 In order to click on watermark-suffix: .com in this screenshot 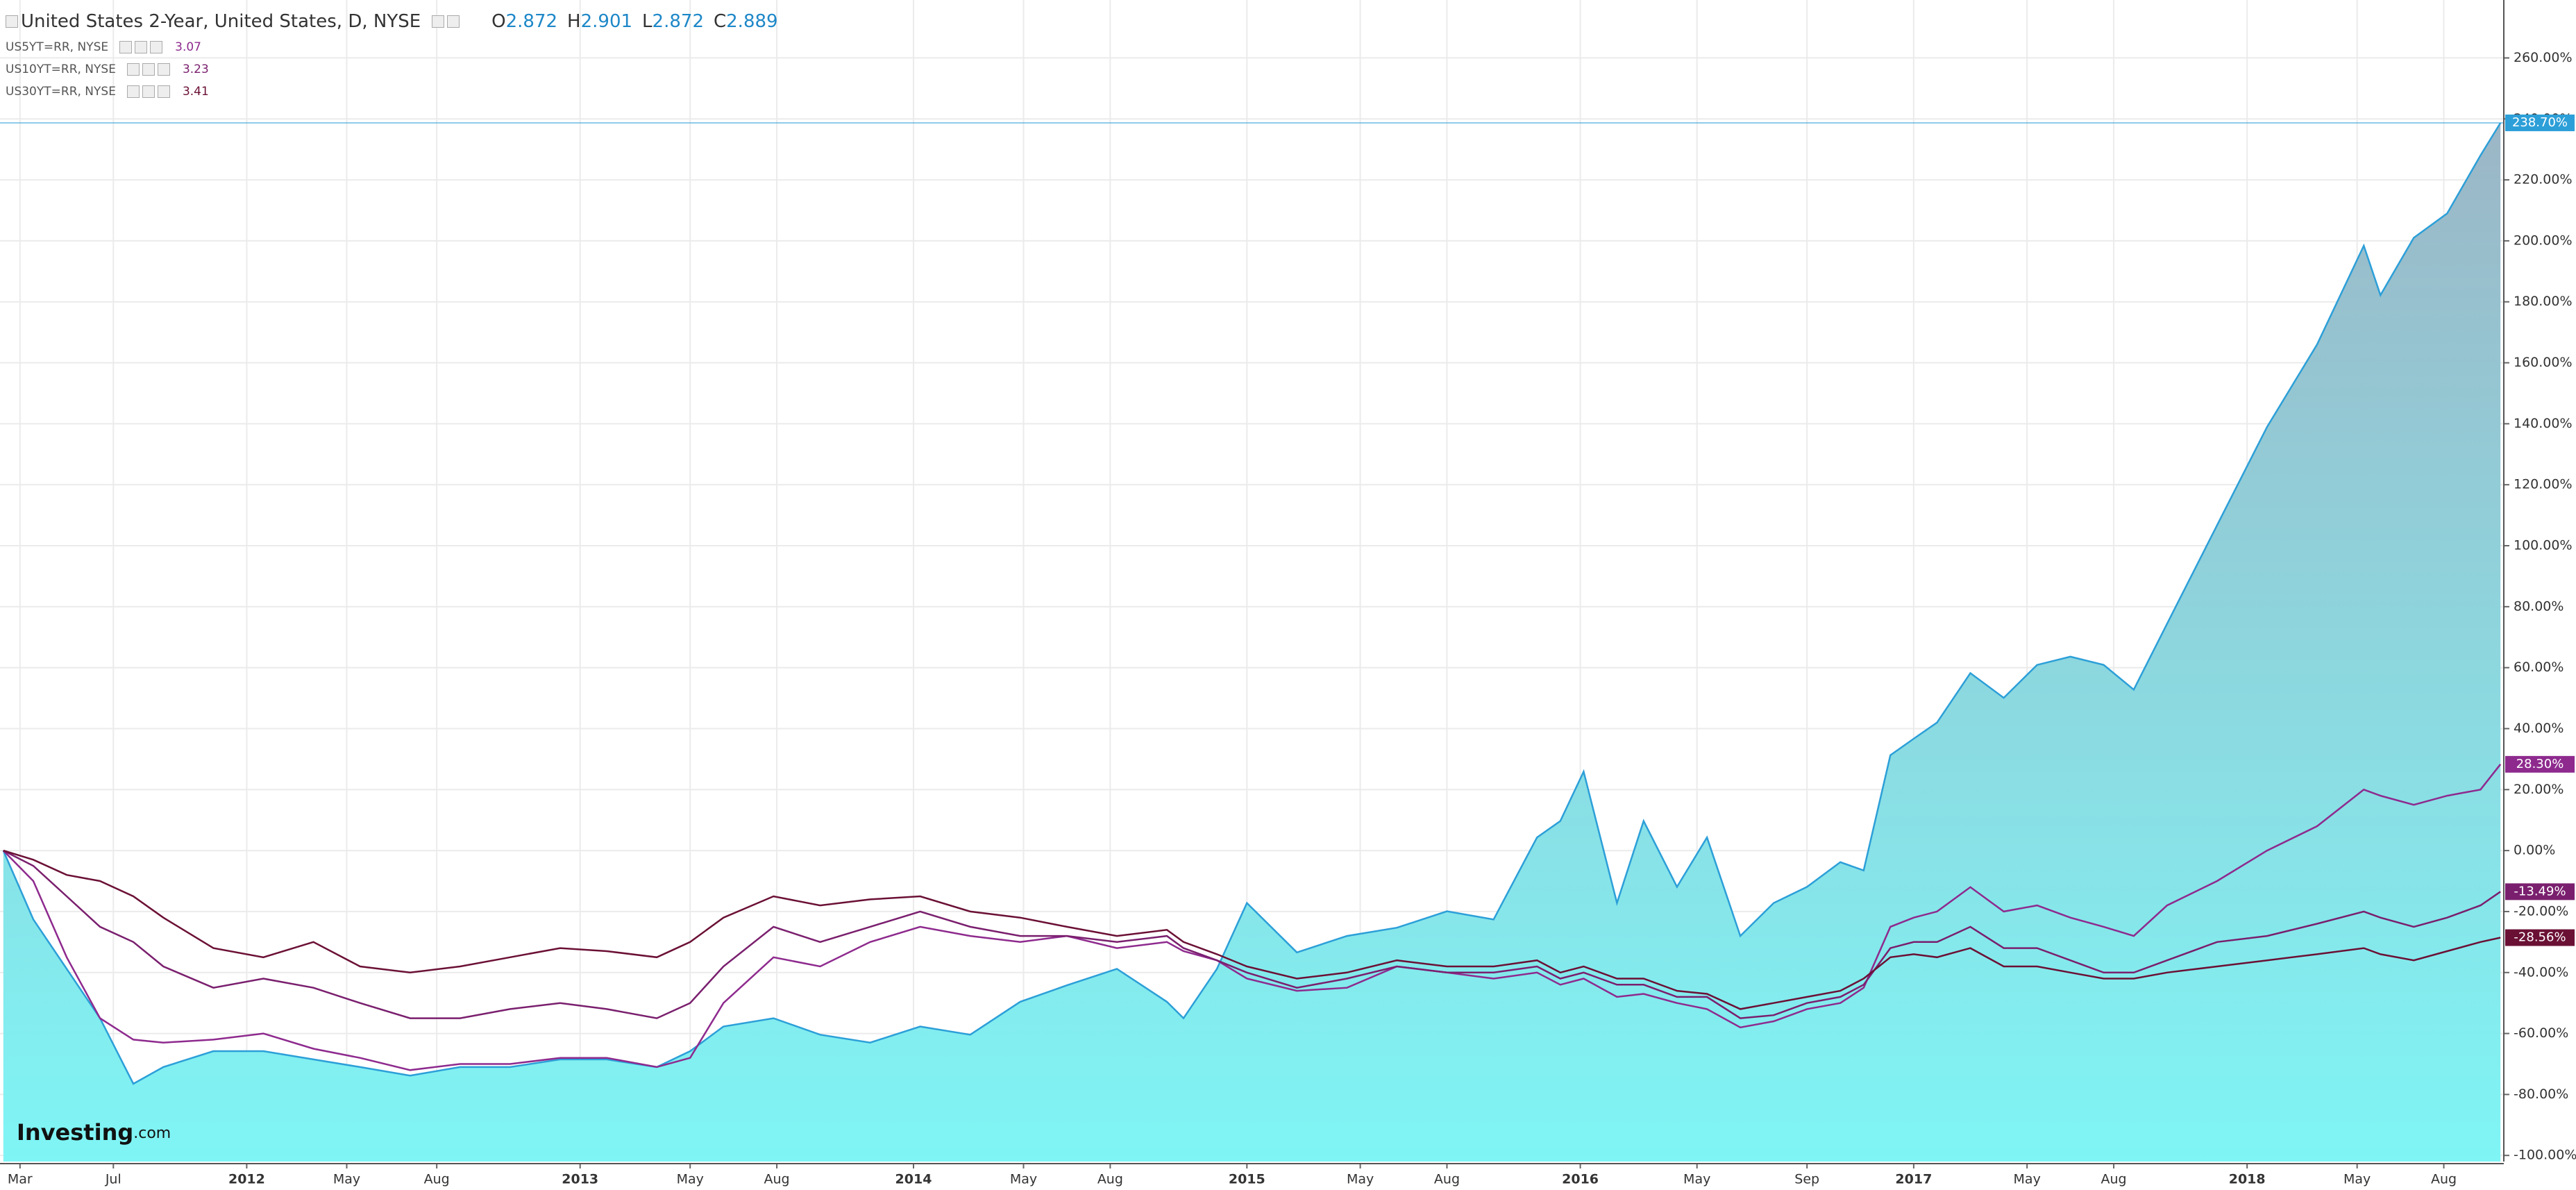, I will do `click(152, 1133)`.